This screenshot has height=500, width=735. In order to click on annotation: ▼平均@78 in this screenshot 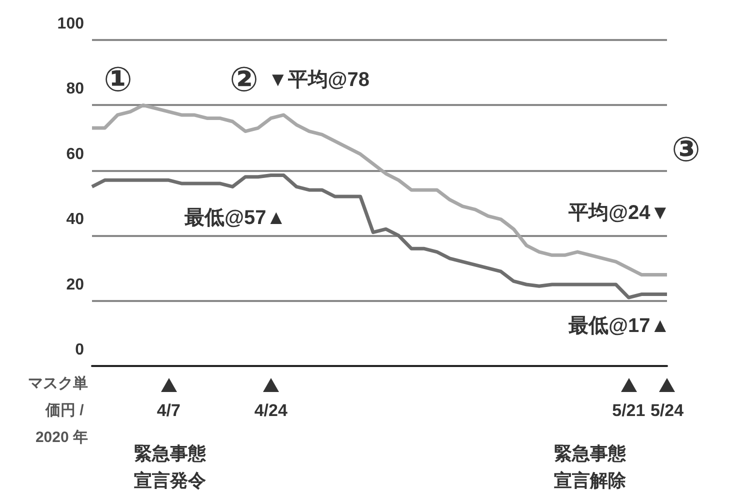, I will do `click(319, 80)`.